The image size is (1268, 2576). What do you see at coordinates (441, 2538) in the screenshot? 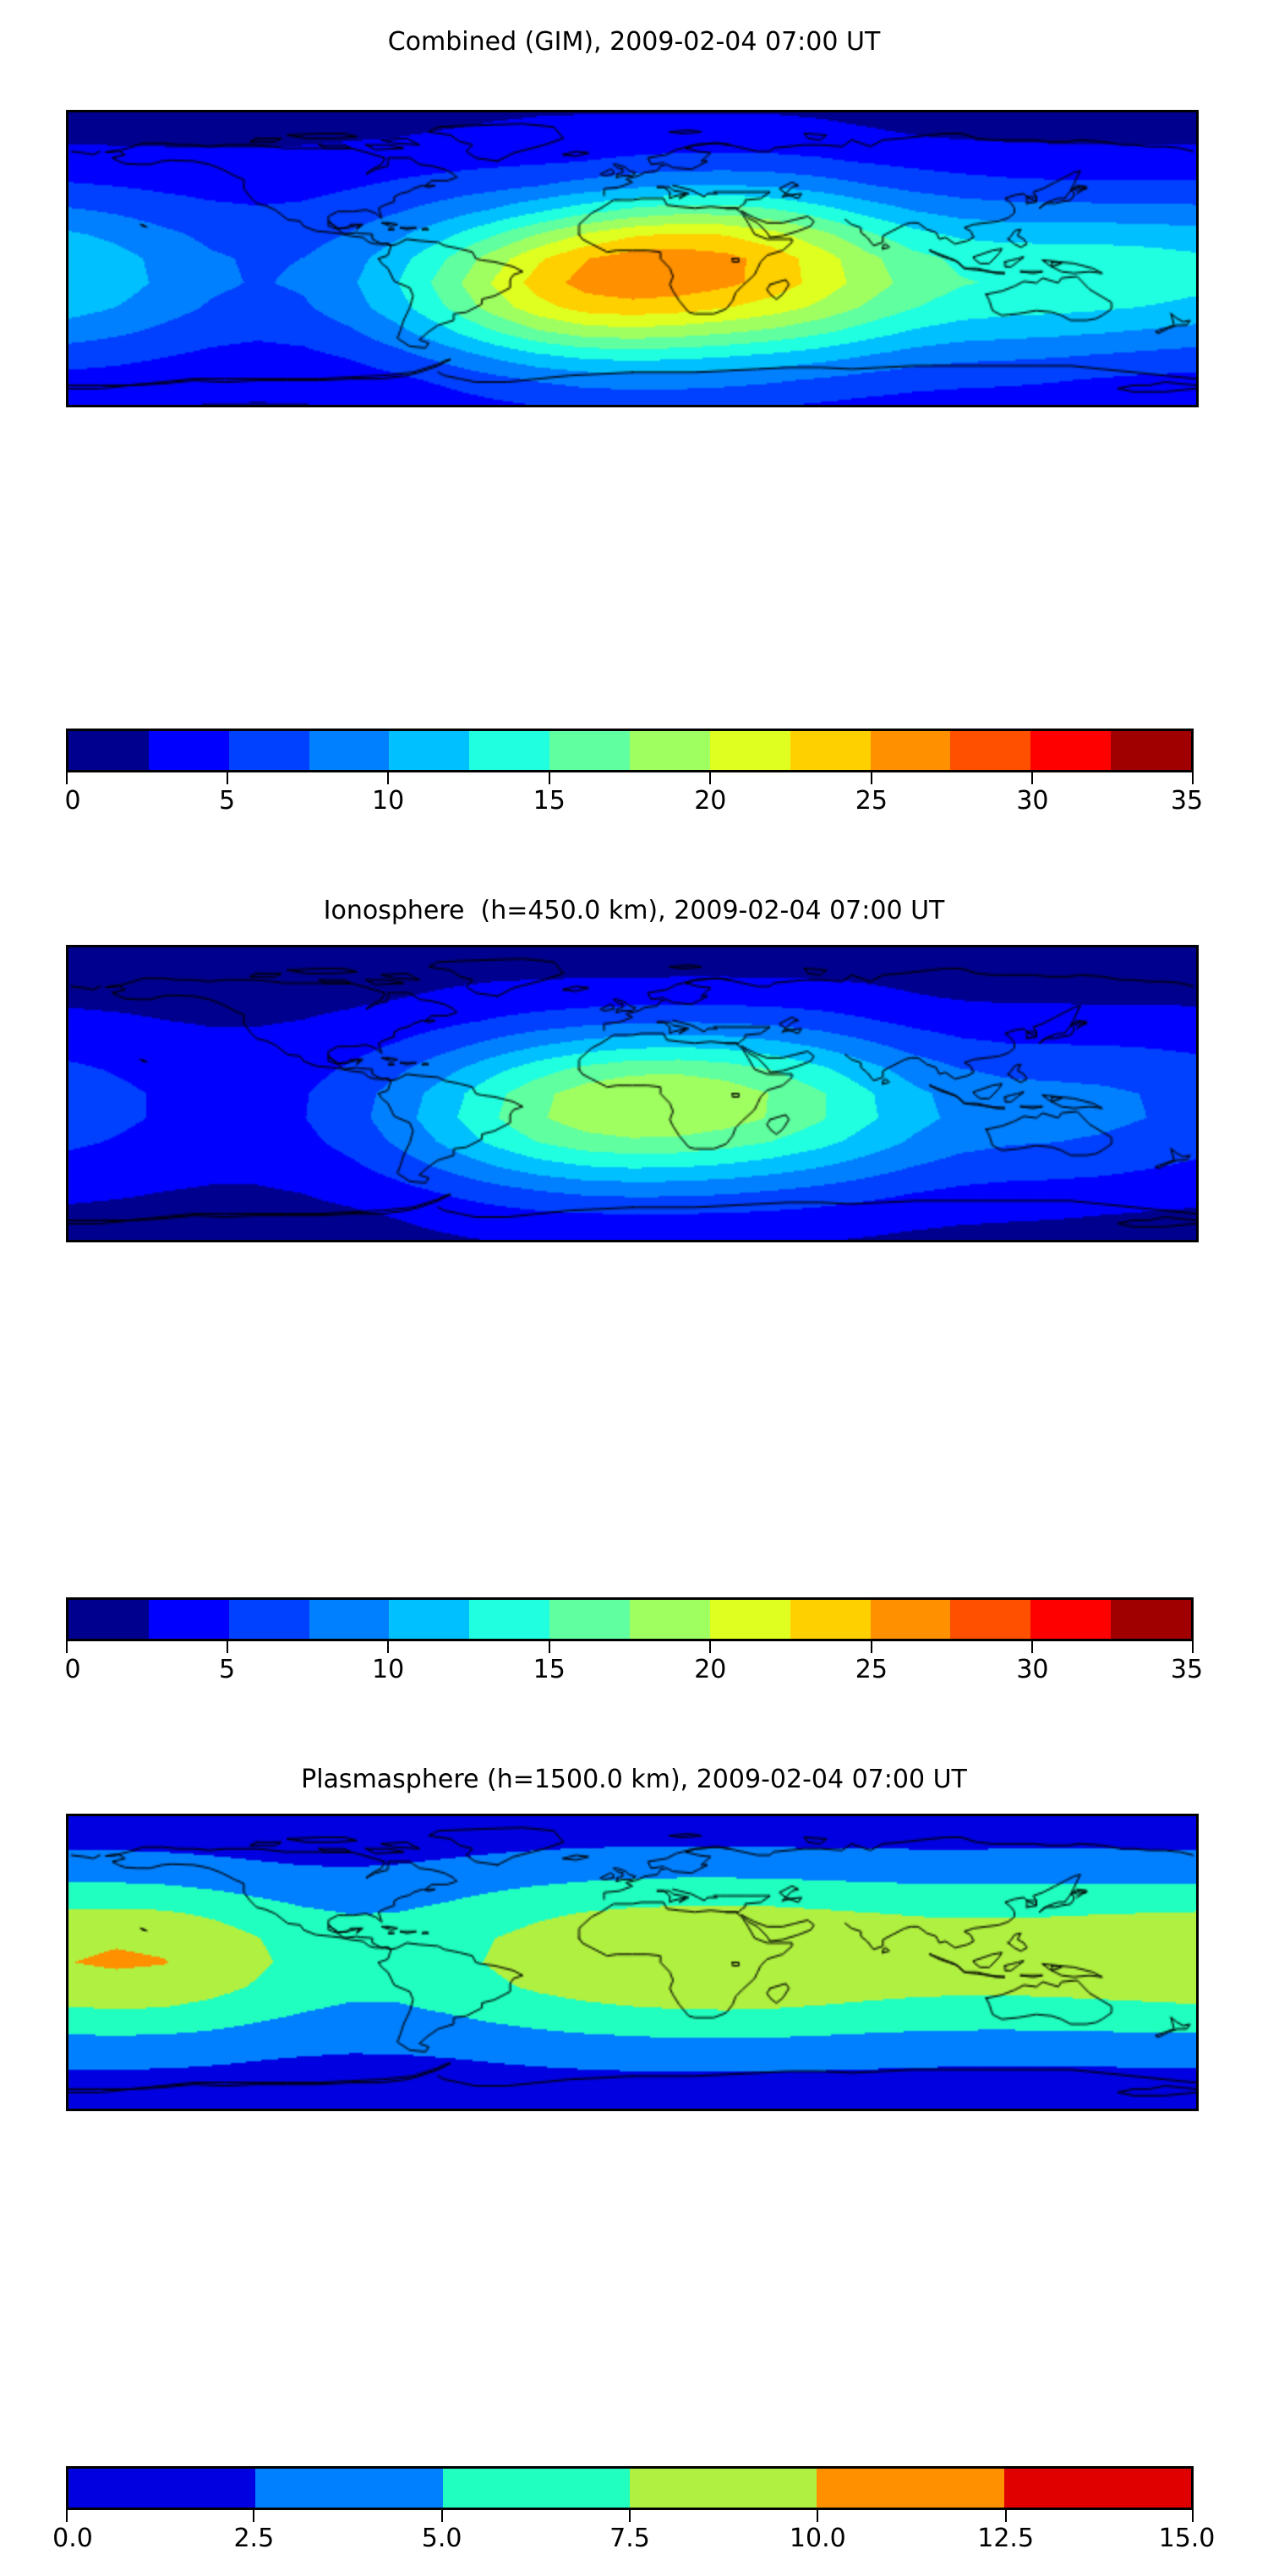
I see `colorbar-tick-label: 5.0` at bounding box center [441, 2538].